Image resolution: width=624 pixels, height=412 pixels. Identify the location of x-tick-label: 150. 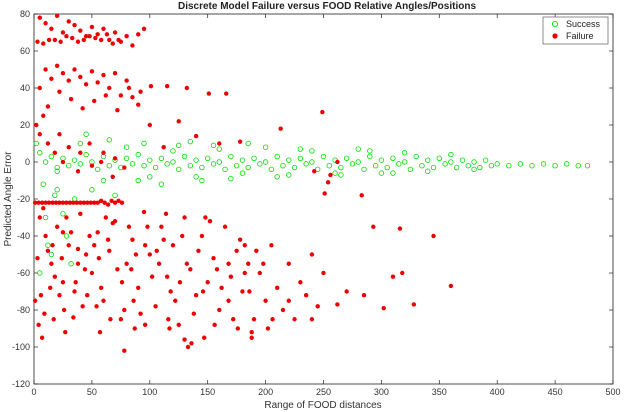
(207, 392).